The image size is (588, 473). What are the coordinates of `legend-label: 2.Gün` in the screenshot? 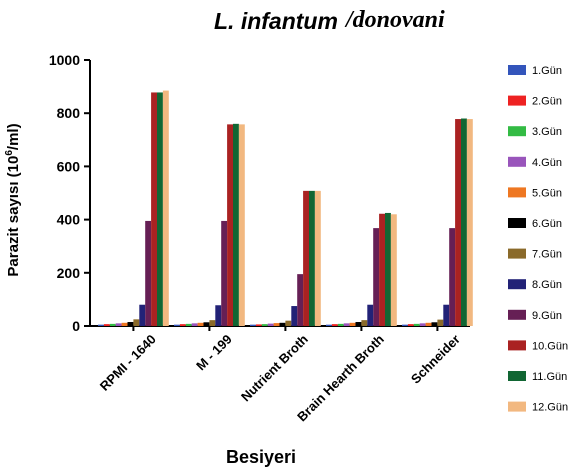 It's located at (547, 102).